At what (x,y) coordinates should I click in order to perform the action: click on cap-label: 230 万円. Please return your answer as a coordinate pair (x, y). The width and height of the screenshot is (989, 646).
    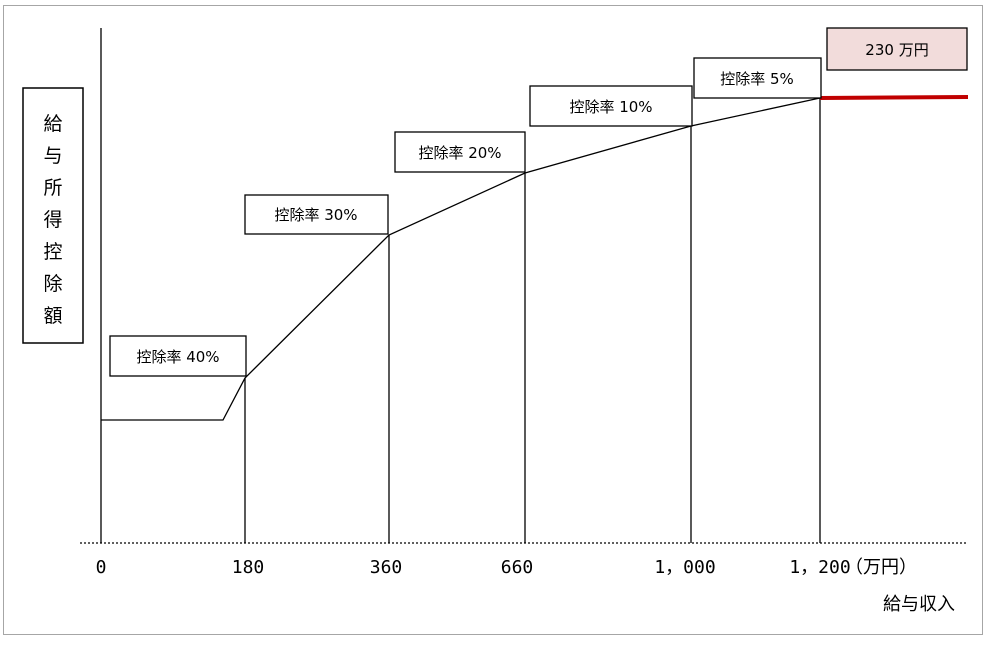
    Looking at the image, I should click on (897, 49).